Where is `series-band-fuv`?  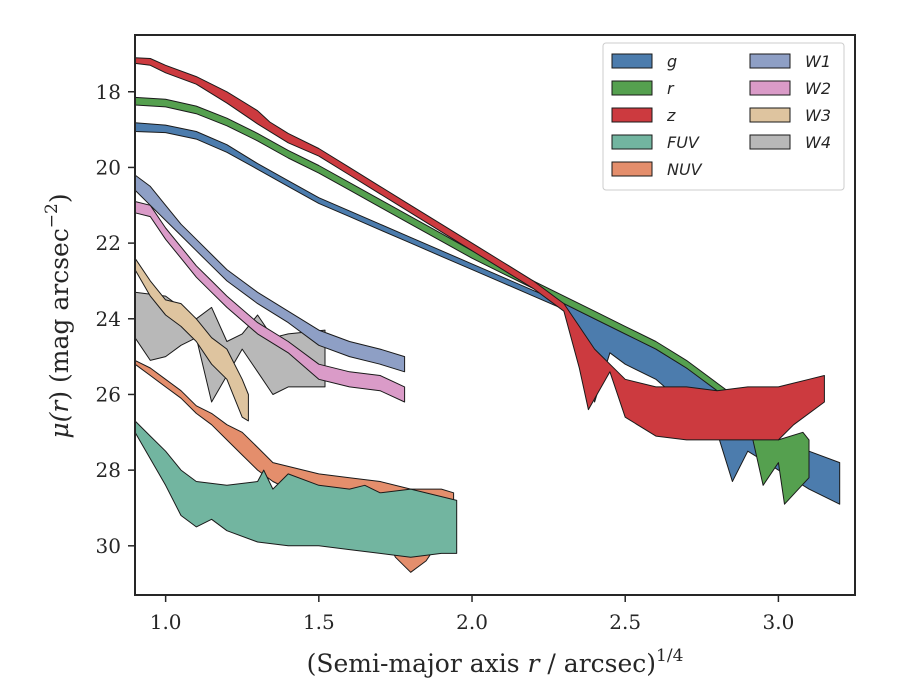 series-band-fuv is located at coordinates (296, 489).